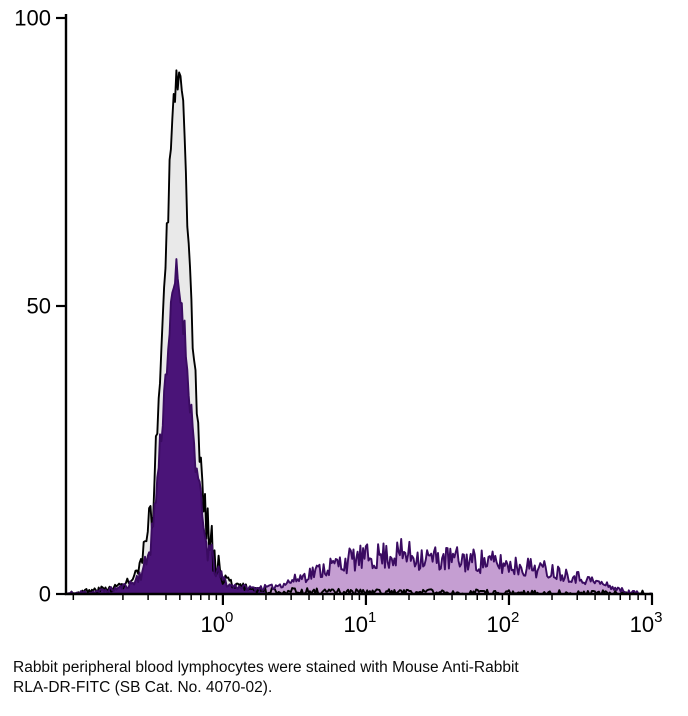  I want to click on x-tick-label-1: 10¹, so click(360, 623).